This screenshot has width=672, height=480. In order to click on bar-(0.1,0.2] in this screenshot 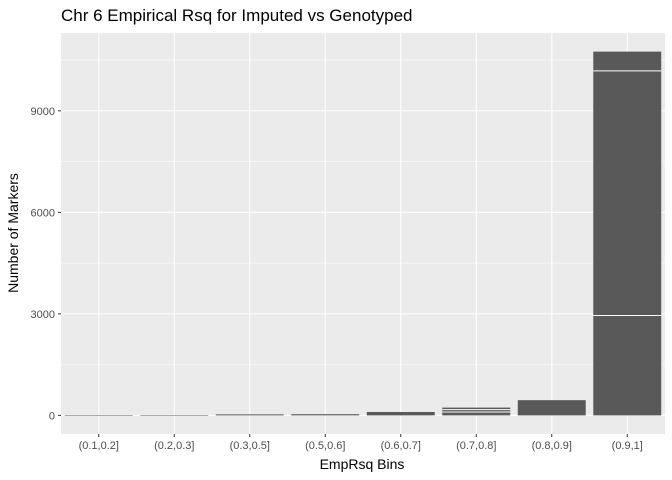, I will do `click(98, 415)`.